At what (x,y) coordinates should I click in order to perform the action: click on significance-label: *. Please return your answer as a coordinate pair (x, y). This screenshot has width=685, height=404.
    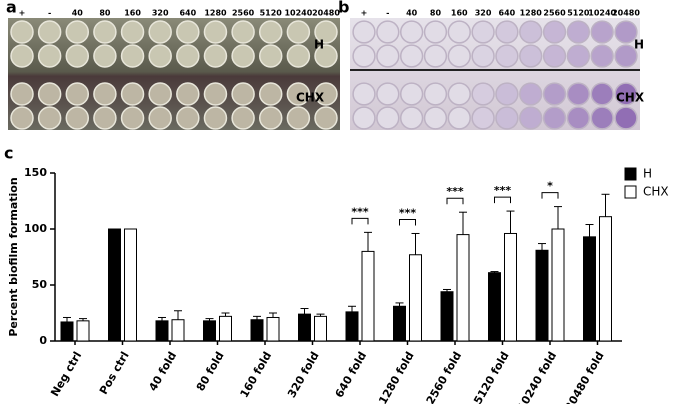
    Looking at the image, I should click on (550, 186).